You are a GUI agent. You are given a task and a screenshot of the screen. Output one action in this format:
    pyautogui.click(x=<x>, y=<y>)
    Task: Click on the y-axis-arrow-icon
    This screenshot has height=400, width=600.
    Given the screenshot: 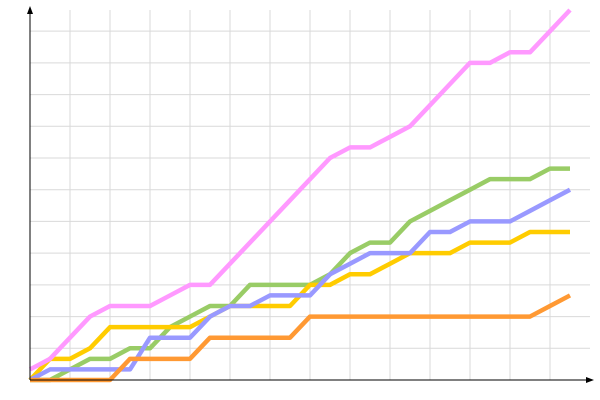 What is the action you would take?
    pyautogui.click(x=30, y=10)
    